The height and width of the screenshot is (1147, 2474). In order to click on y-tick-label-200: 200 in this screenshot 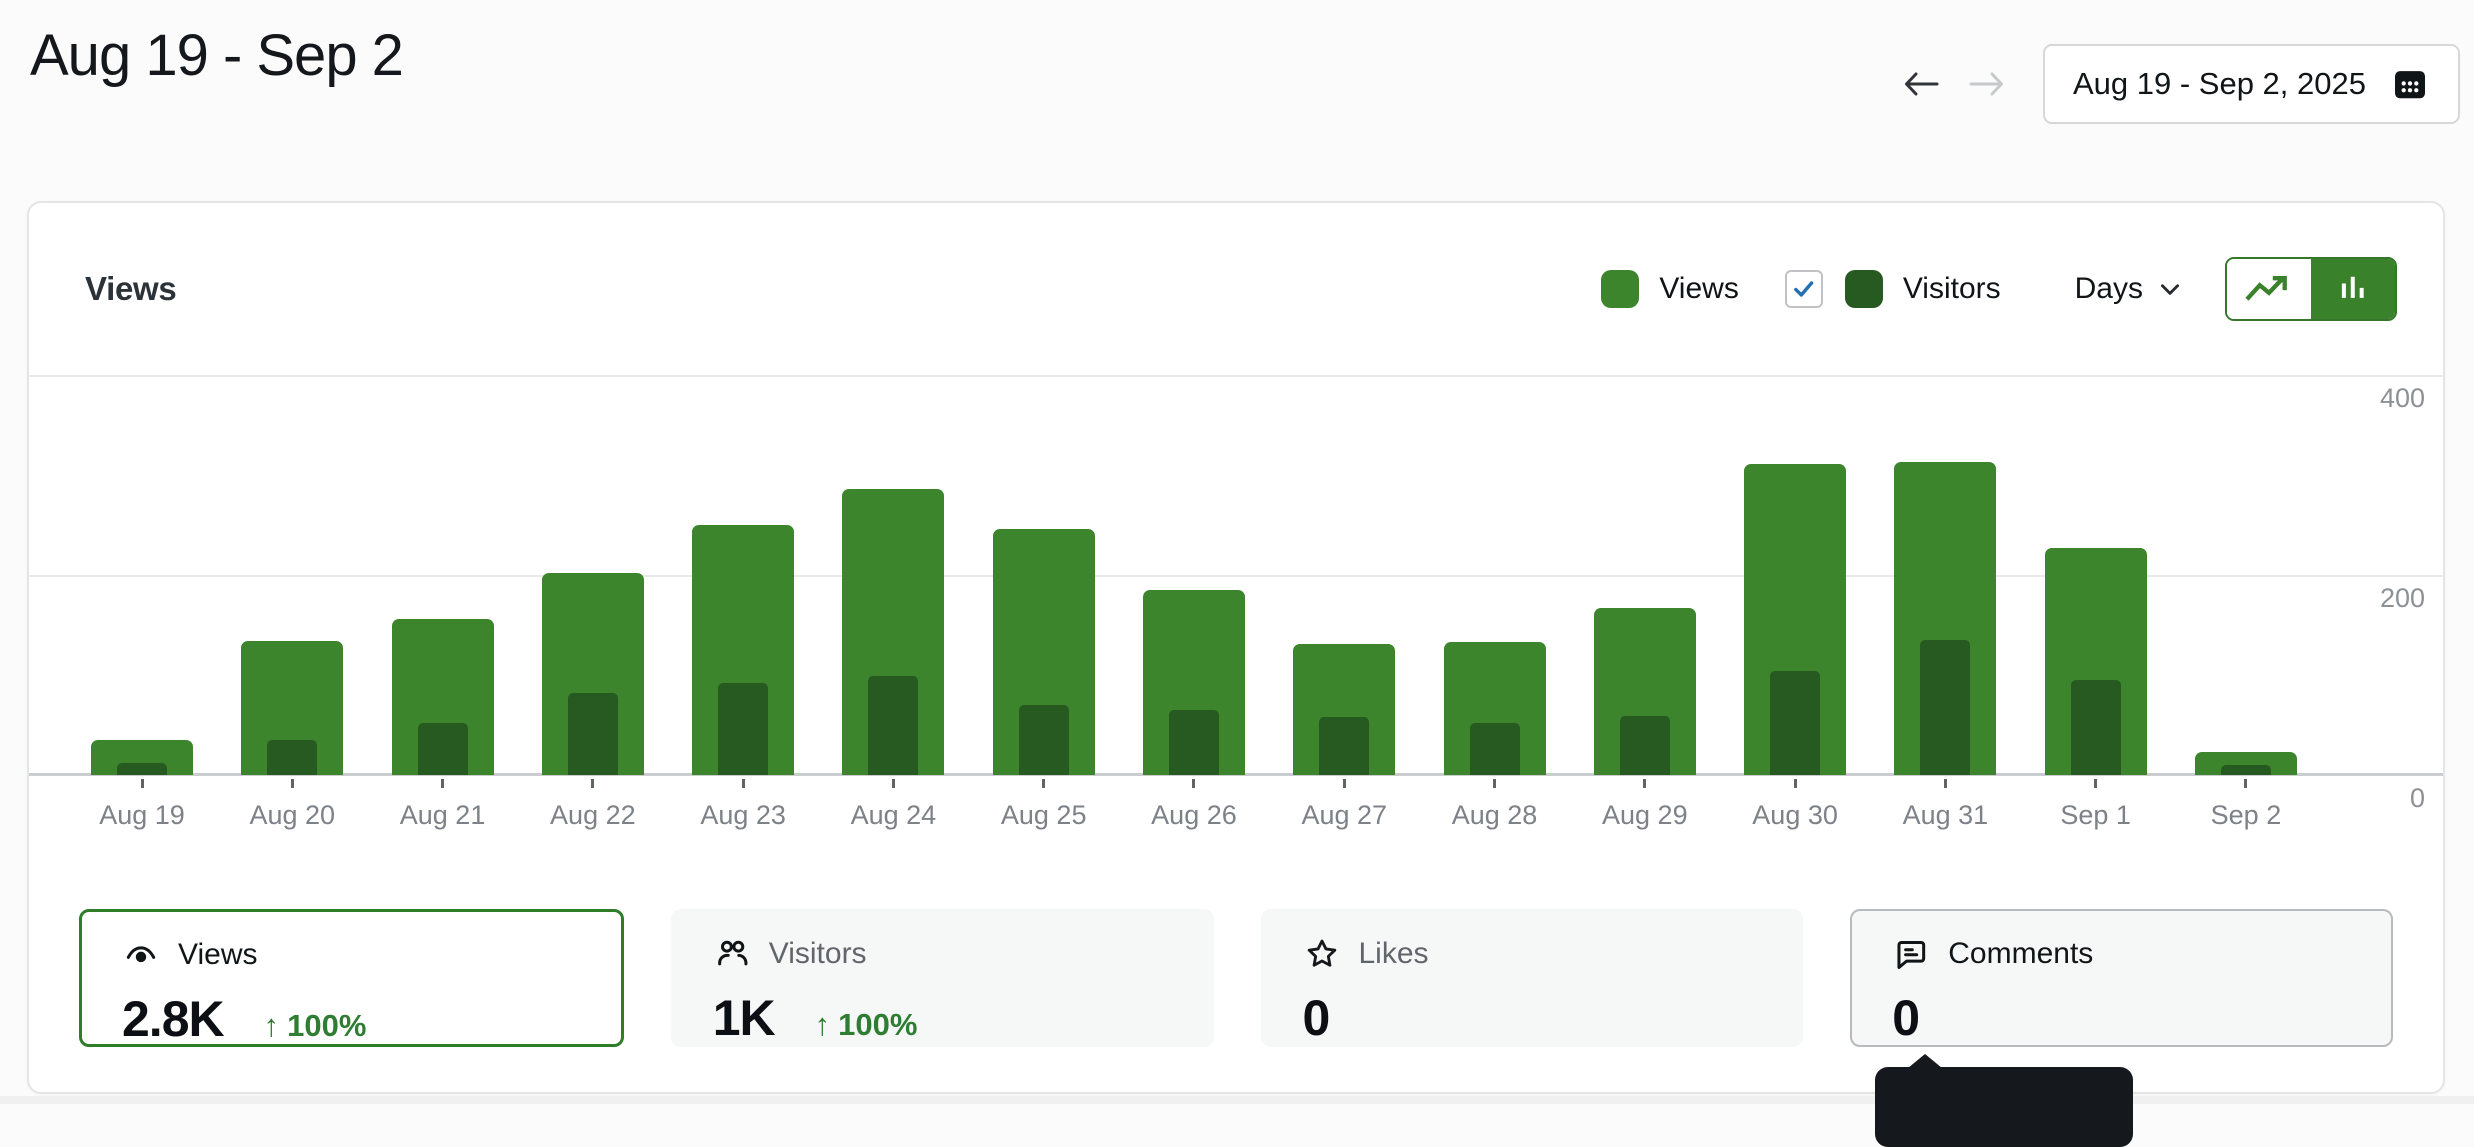, I will do `click(2402, 598)`.